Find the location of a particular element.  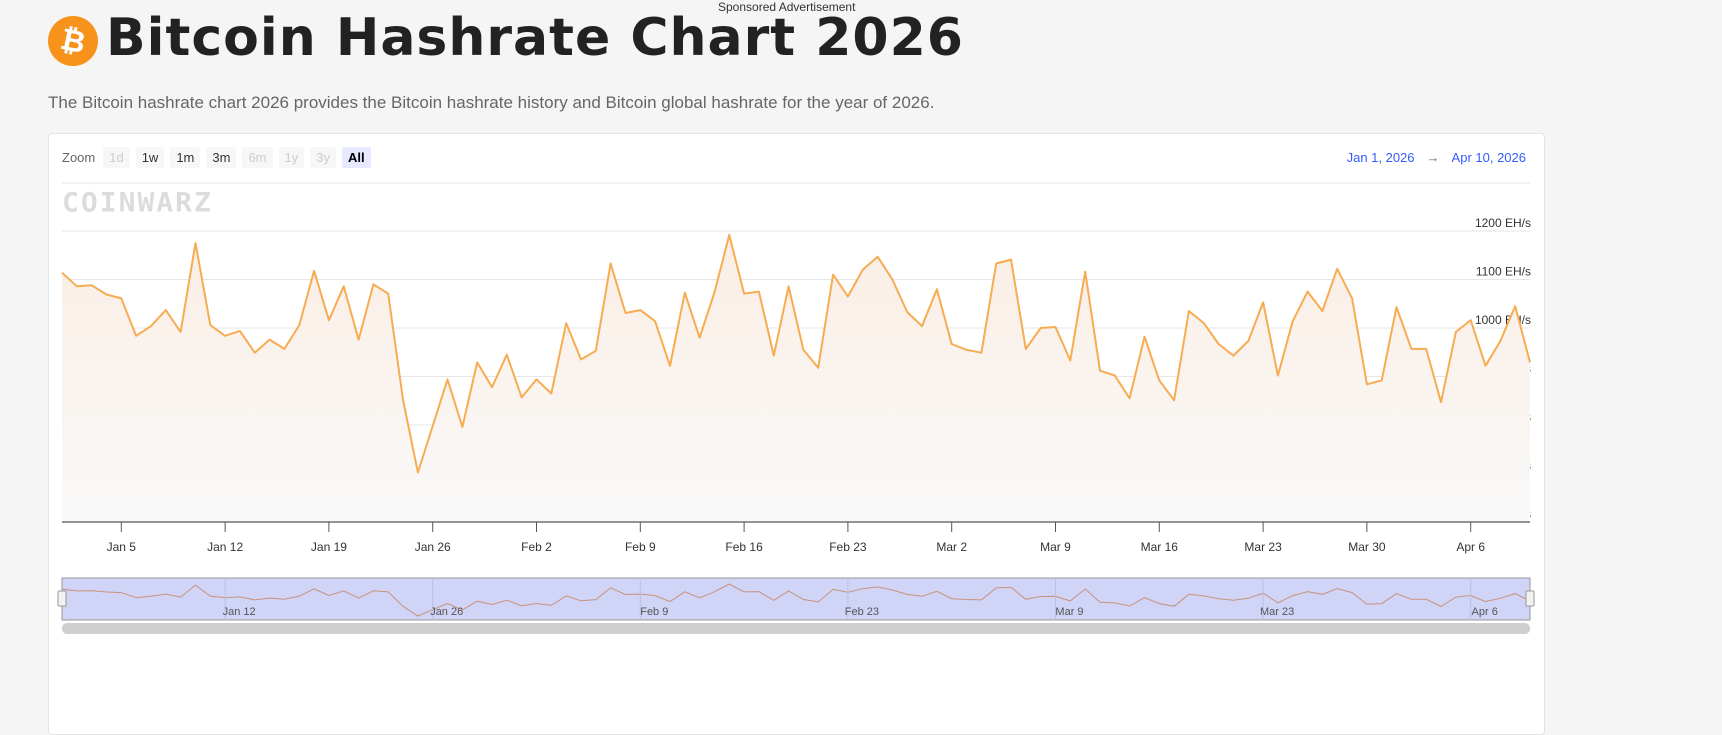

navigator-tick-label: Mar 9 is located at coordinates (1069, 612).